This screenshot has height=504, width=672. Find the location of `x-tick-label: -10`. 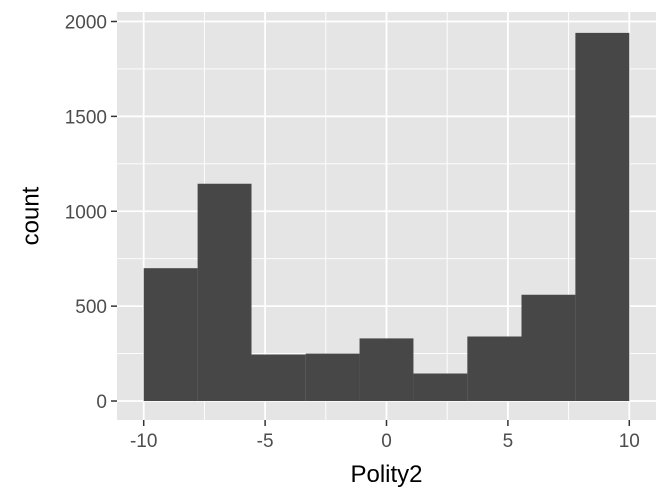

x-tick-label: -10 is located at coordinates (143, 441).